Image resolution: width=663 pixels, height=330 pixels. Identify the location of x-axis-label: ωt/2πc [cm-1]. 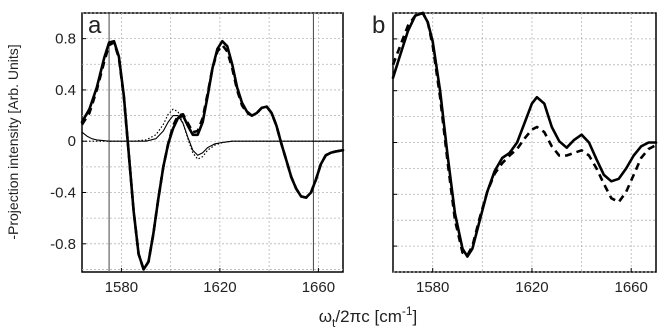
(368, 317).